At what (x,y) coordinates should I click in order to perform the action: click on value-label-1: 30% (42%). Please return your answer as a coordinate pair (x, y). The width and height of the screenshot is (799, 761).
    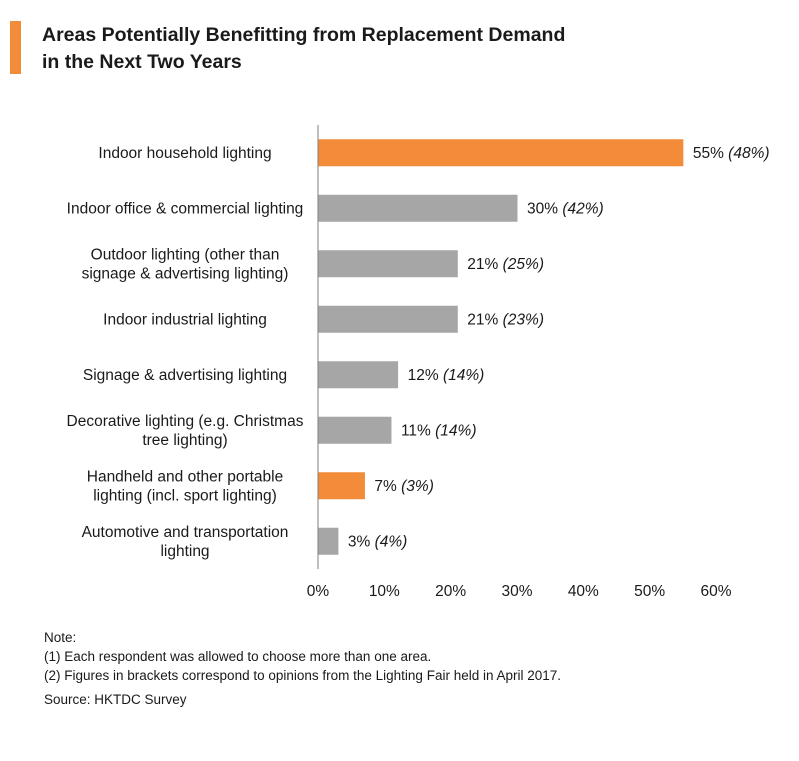
    Looking at the image, I should click on (565, 208).